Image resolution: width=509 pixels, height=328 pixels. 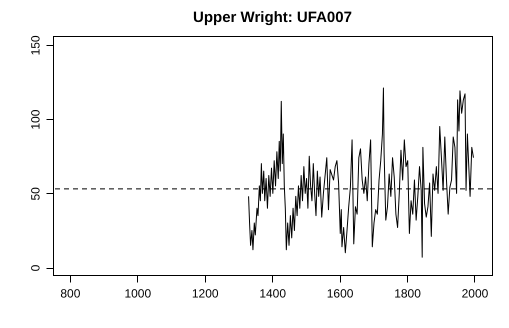 What do you see at coordinates (35, 119) in the screenshot?
I see `y-tick-label: 100` at bounding box center [35, 119].